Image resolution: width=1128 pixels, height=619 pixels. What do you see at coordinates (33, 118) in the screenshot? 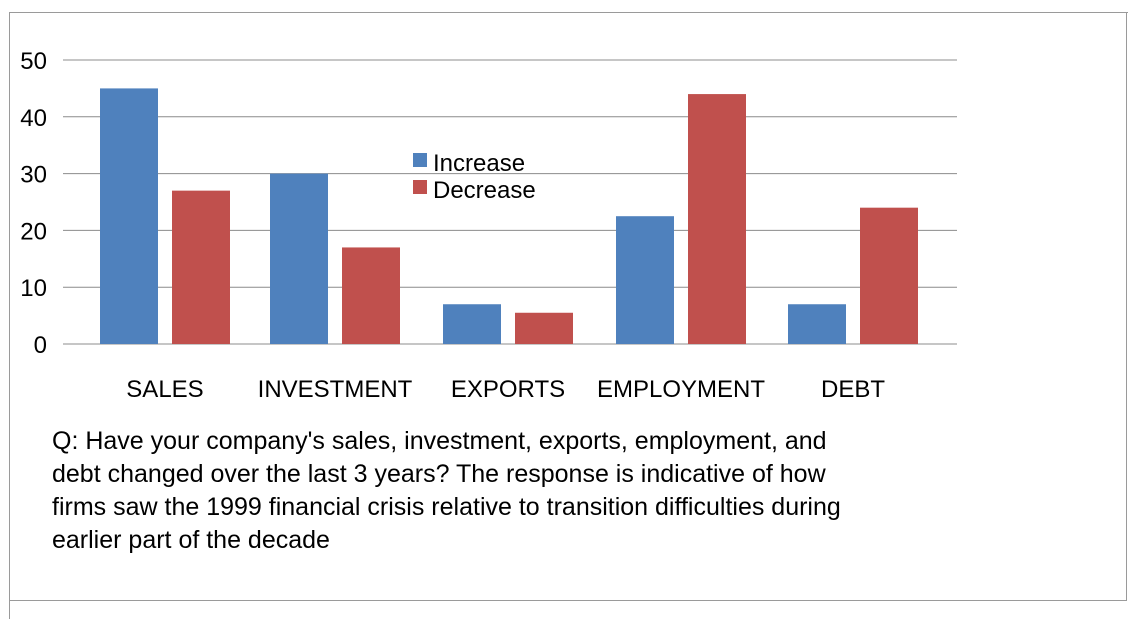
I see `y-tick-label: 40` at bounding box center [33, 118].